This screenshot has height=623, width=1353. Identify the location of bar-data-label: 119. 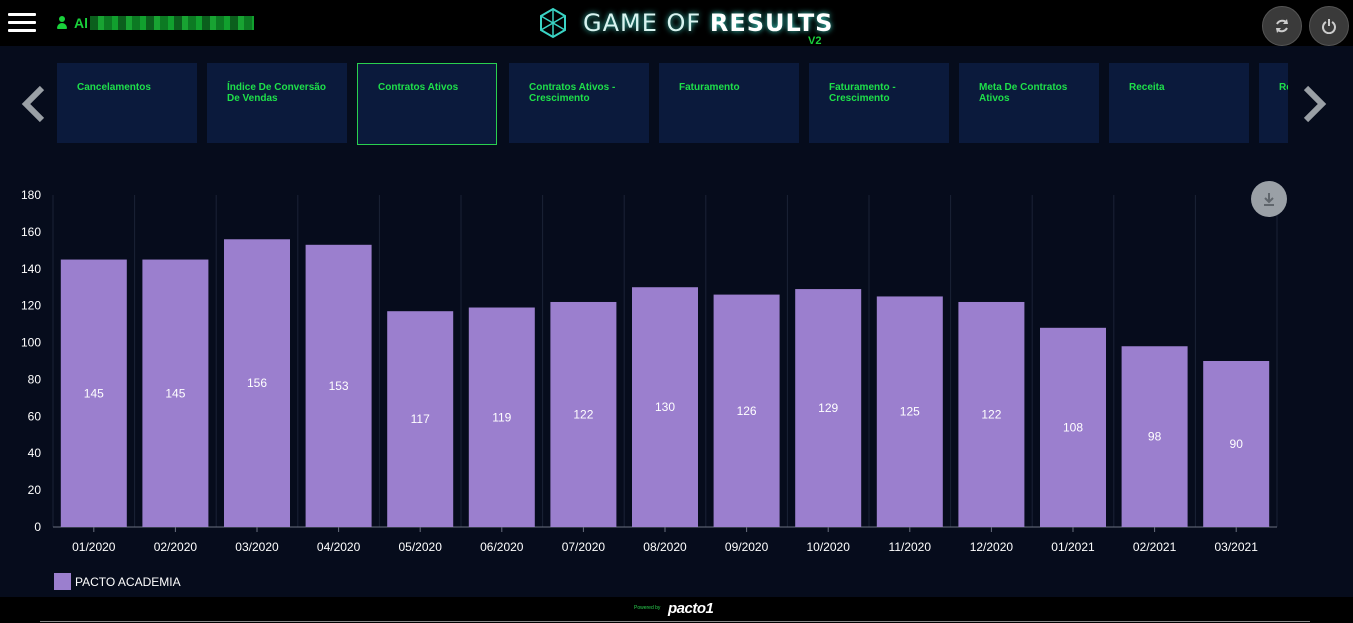
(501, 417).